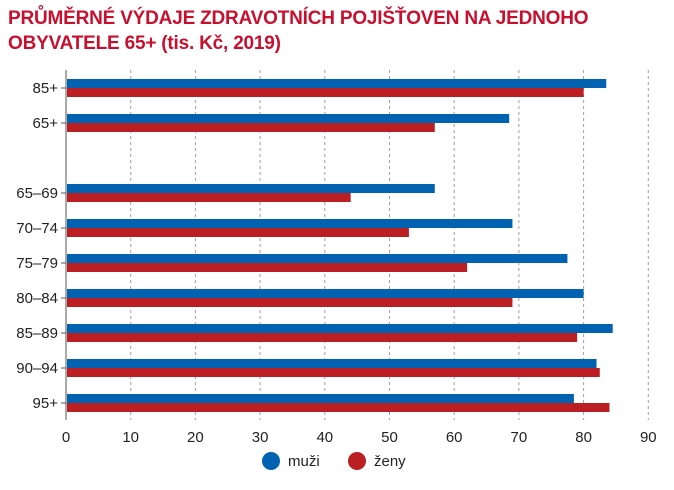  I want to click on y-tick-label-90-94-8: 90–94, so click(37, 368).